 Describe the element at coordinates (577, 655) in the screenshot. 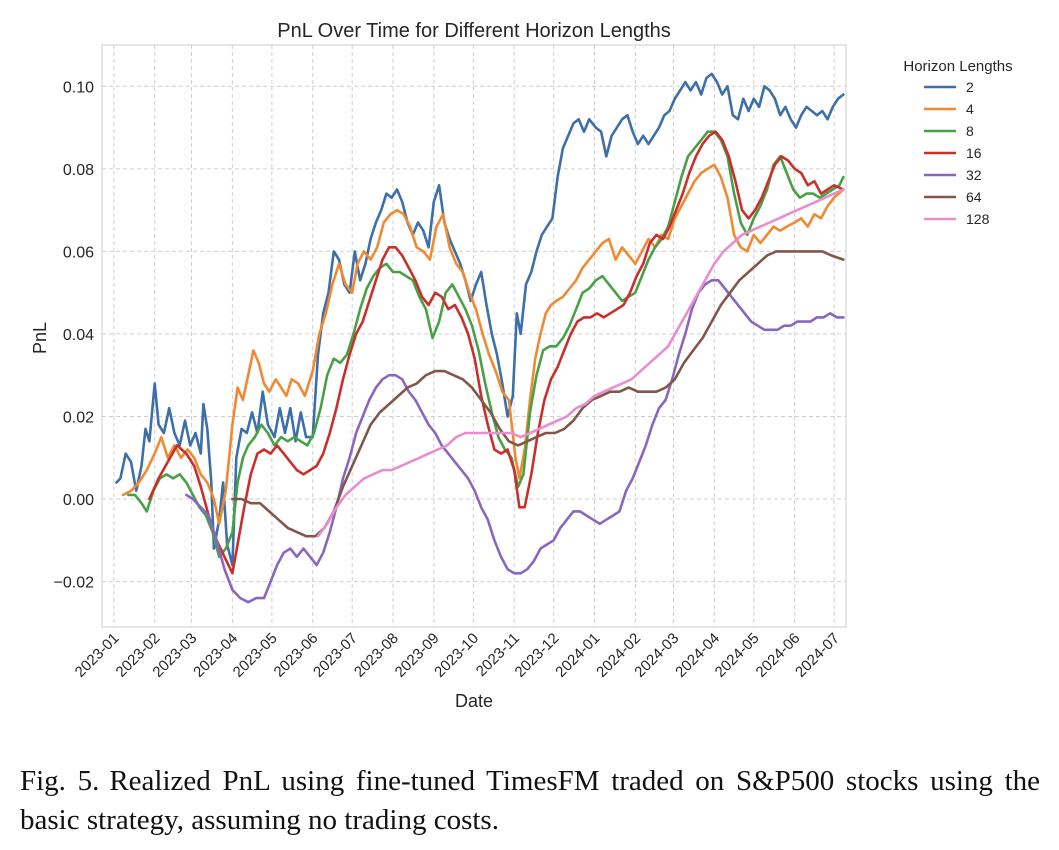

I see `x-tick-label: 2024-01` at that location.